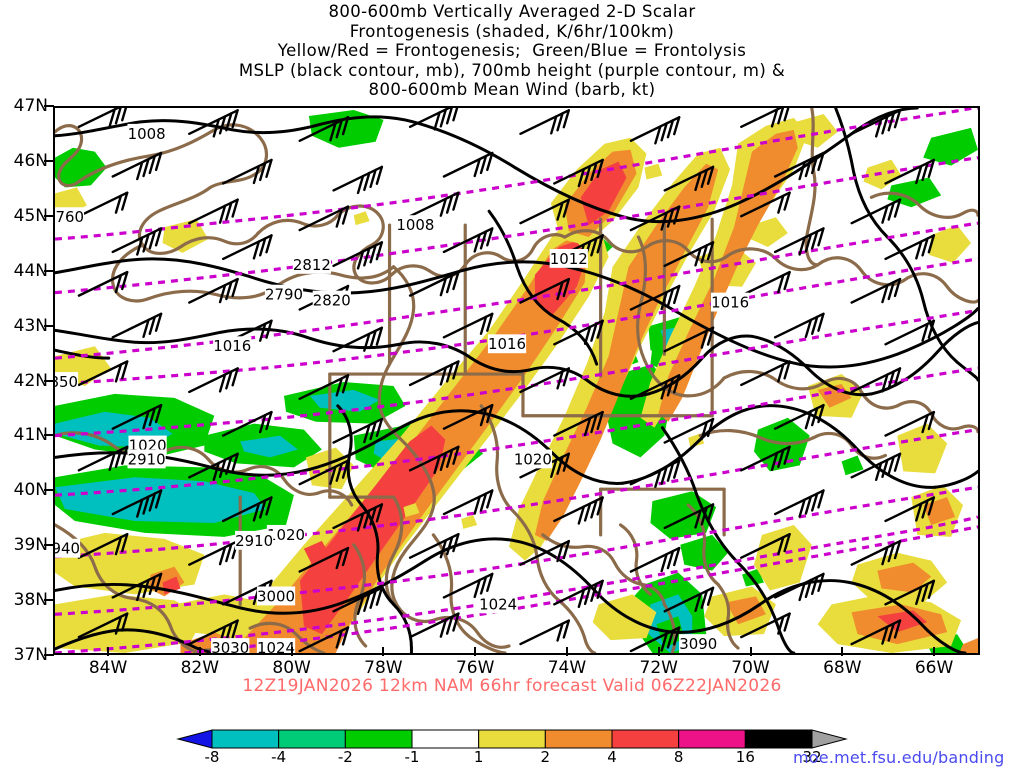  I want to click on svg-text: 1012, so click(569, 259).